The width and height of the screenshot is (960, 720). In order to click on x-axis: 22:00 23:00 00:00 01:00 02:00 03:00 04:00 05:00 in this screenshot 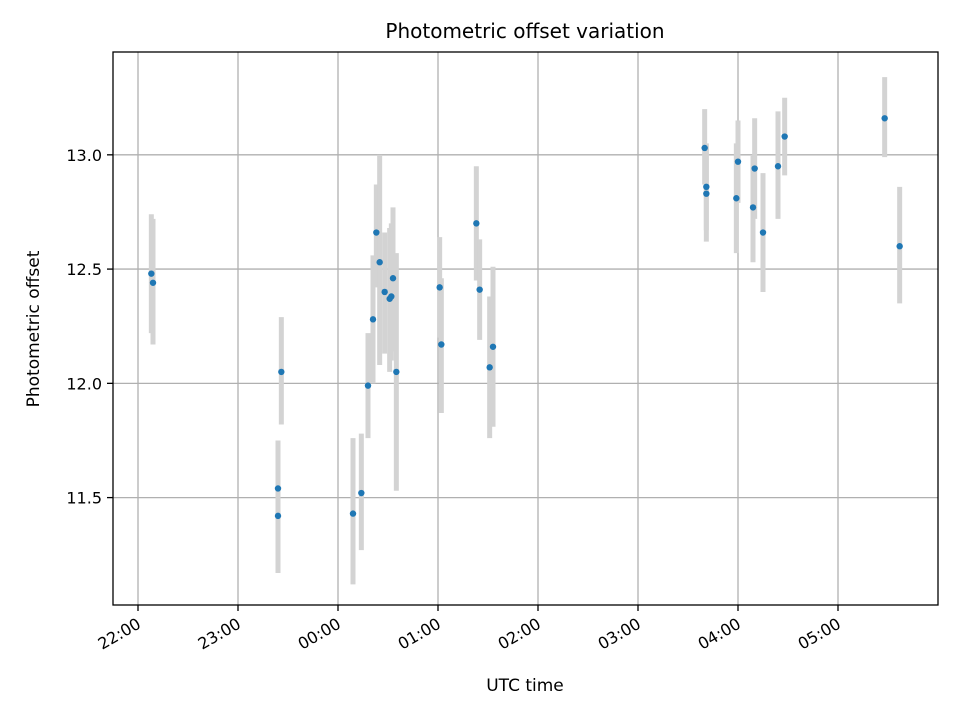, I will do `click(469, 629)`.